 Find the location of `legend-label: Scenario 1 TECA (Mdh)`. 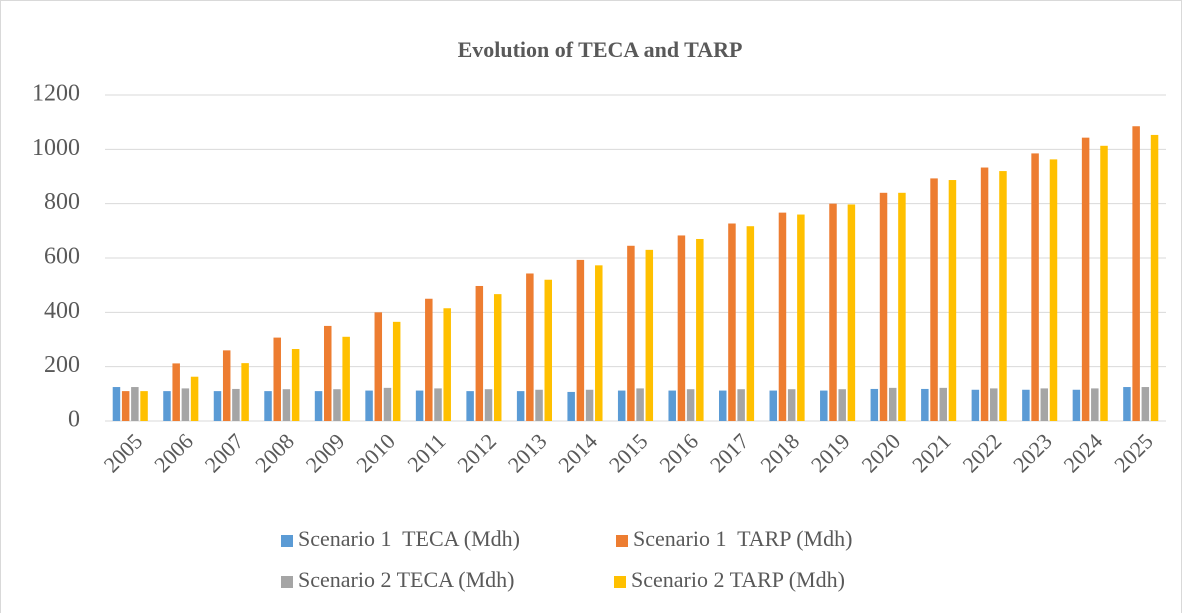

legend-label: Scenario 1 TECA (Mdh) is located at coordinates (409, 538).